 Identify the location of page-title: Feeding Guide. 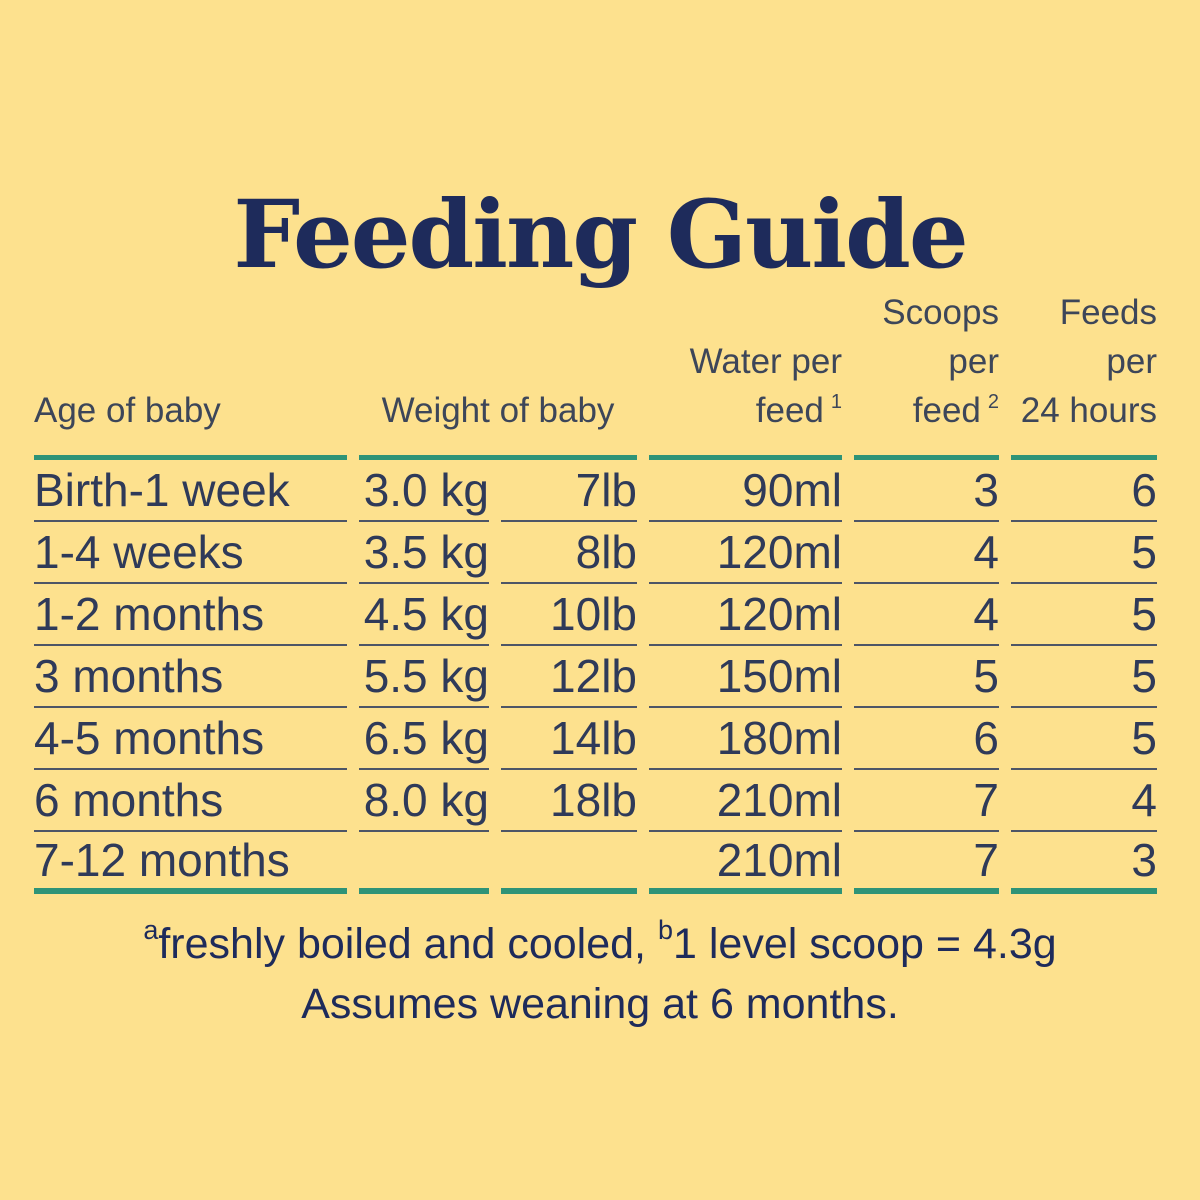
(600, 235).